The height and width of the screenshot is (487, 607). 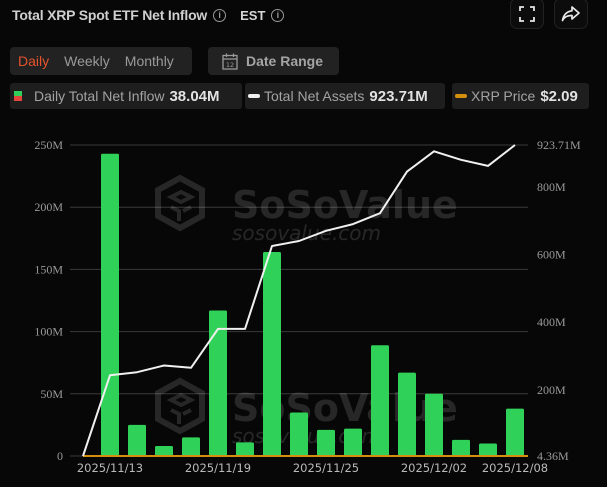 I want to click on svg-text: 12, so click(x=230, y=65).